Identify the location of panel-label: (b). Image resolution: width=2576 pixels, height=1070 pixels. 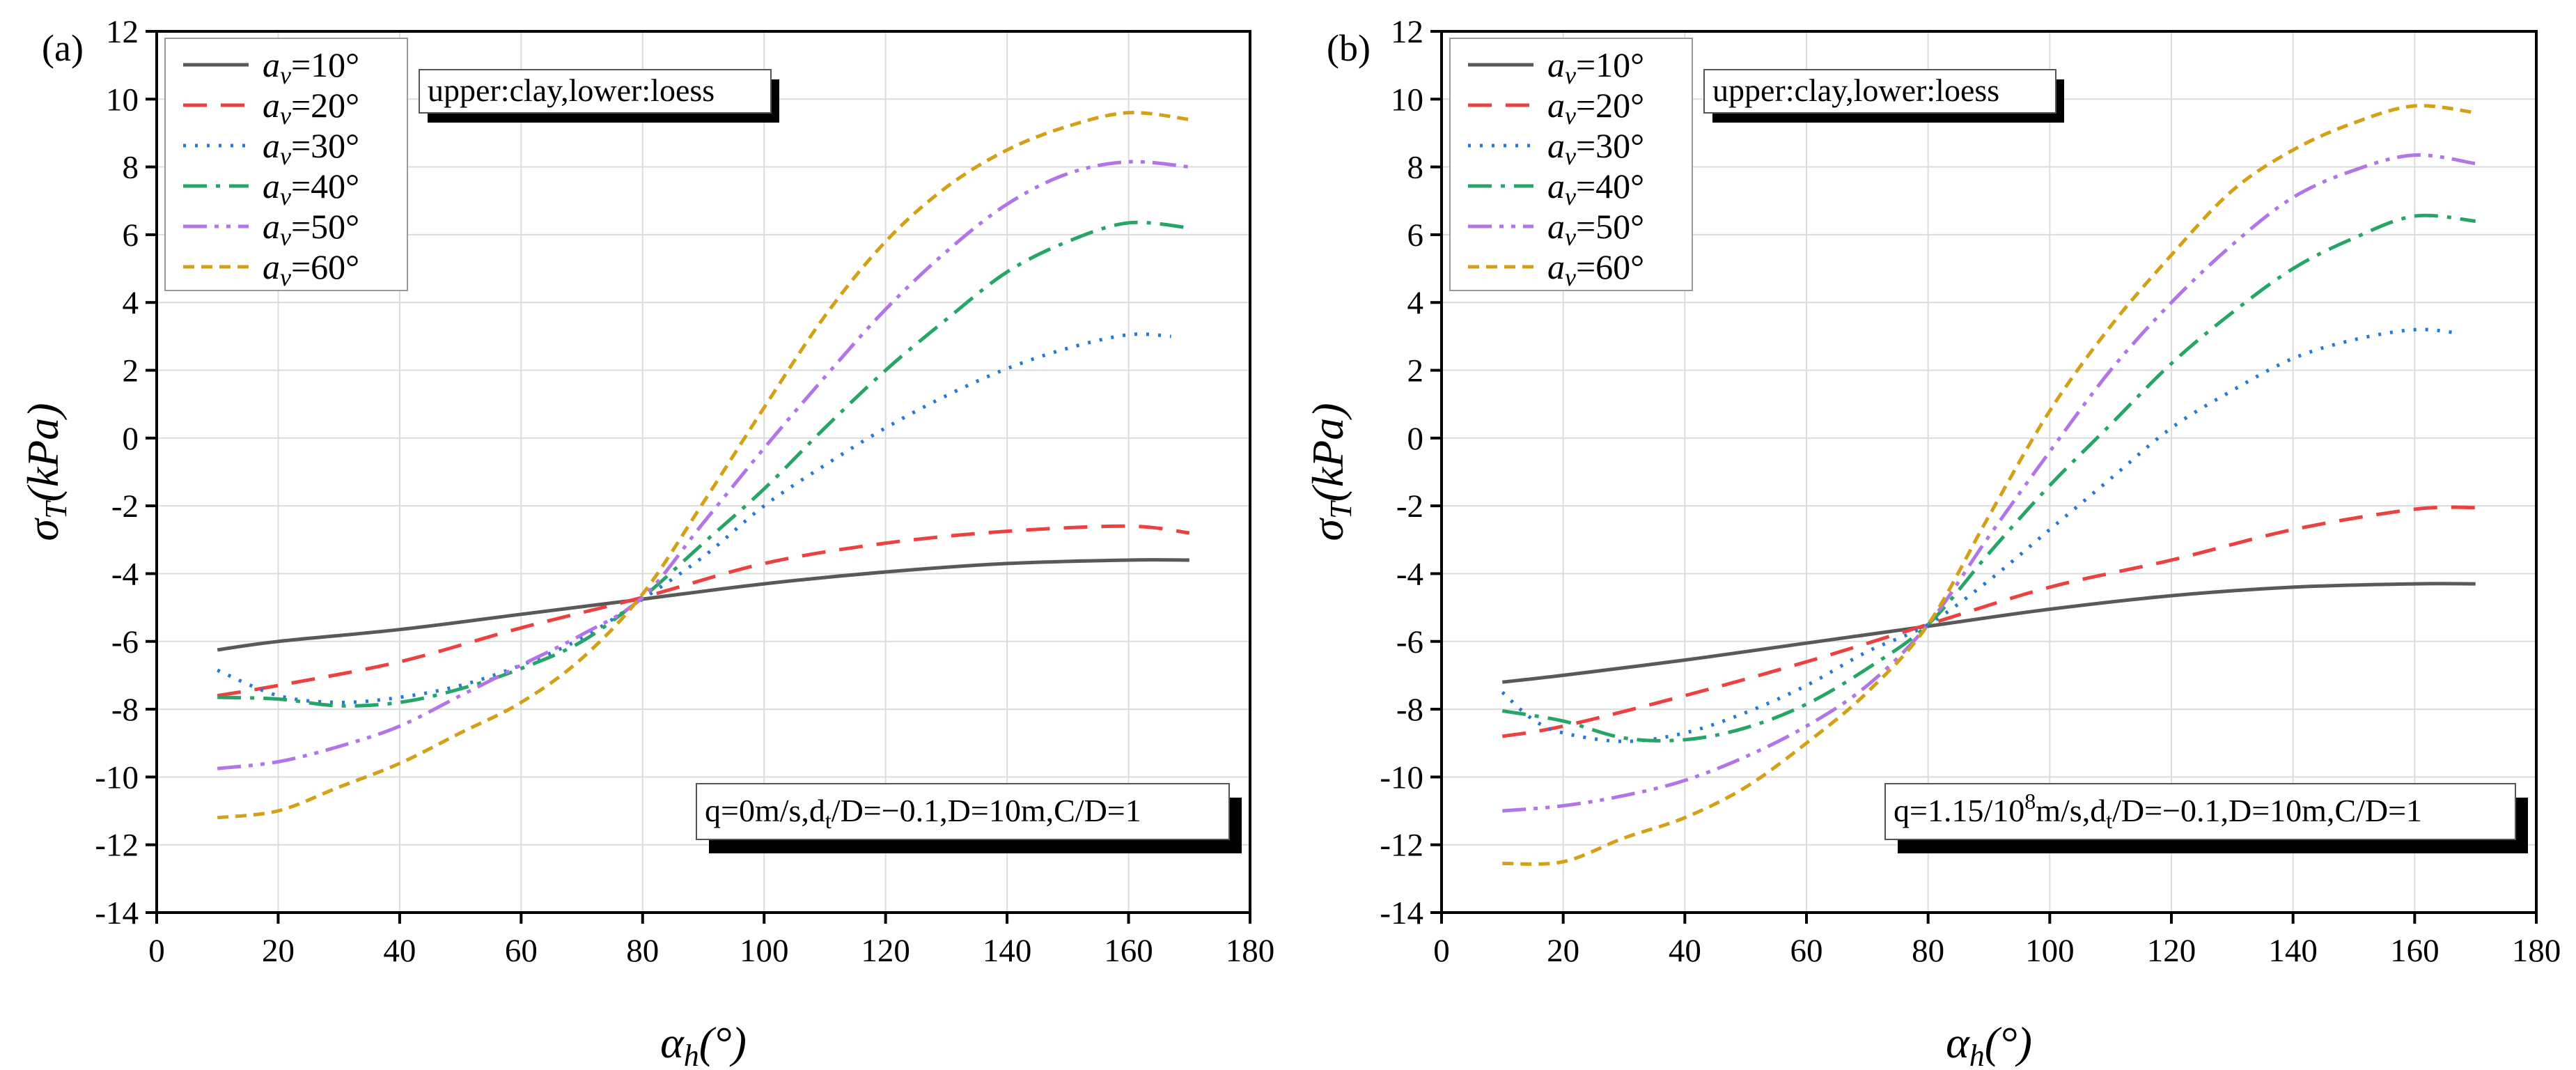
(1349, 48).